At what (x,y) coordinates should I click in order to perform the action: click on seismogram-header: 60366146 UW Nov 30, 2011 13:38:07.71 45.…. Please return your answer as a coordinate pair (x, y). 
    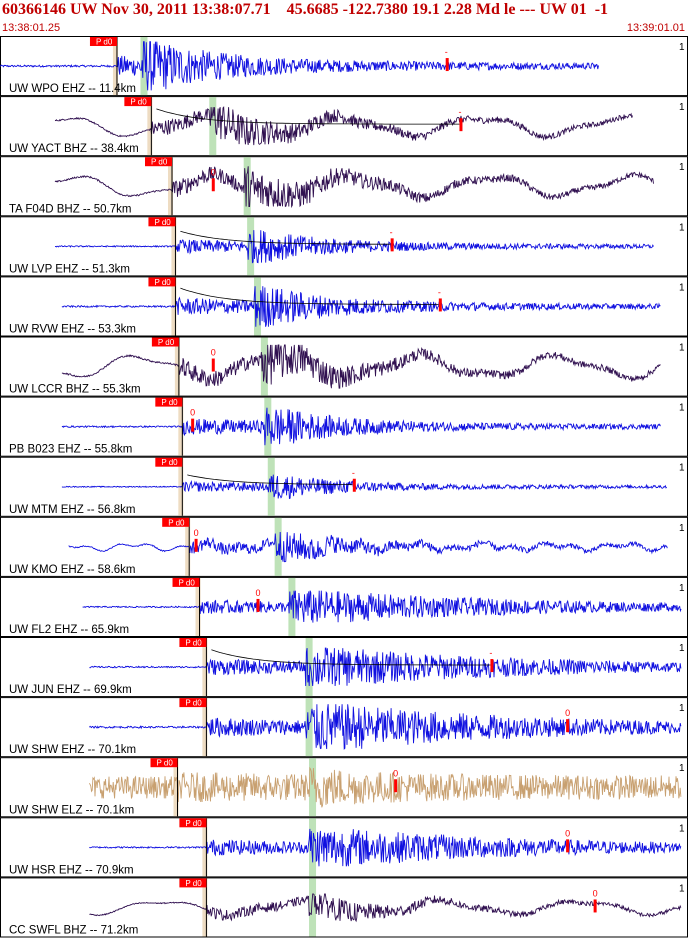
    Looking at the image, I should click on (344, 18).